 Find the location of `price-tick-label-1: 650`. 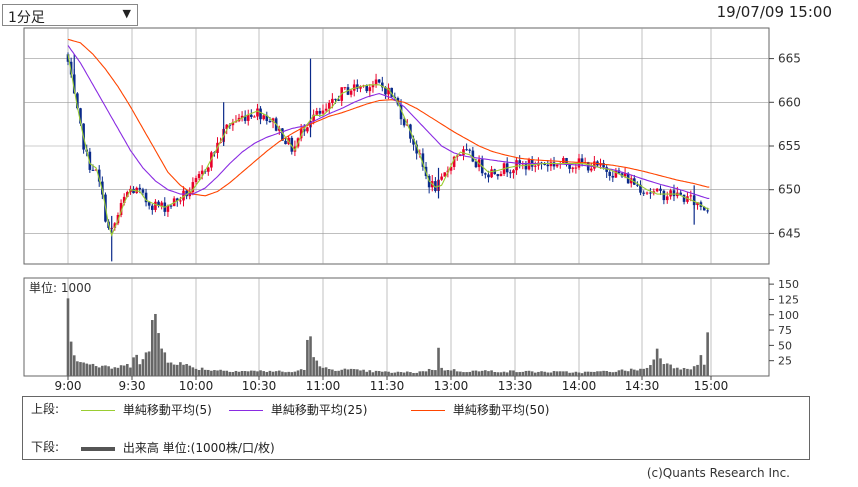

price-tick-label-1: 650 is located at coordinates (789, 190).